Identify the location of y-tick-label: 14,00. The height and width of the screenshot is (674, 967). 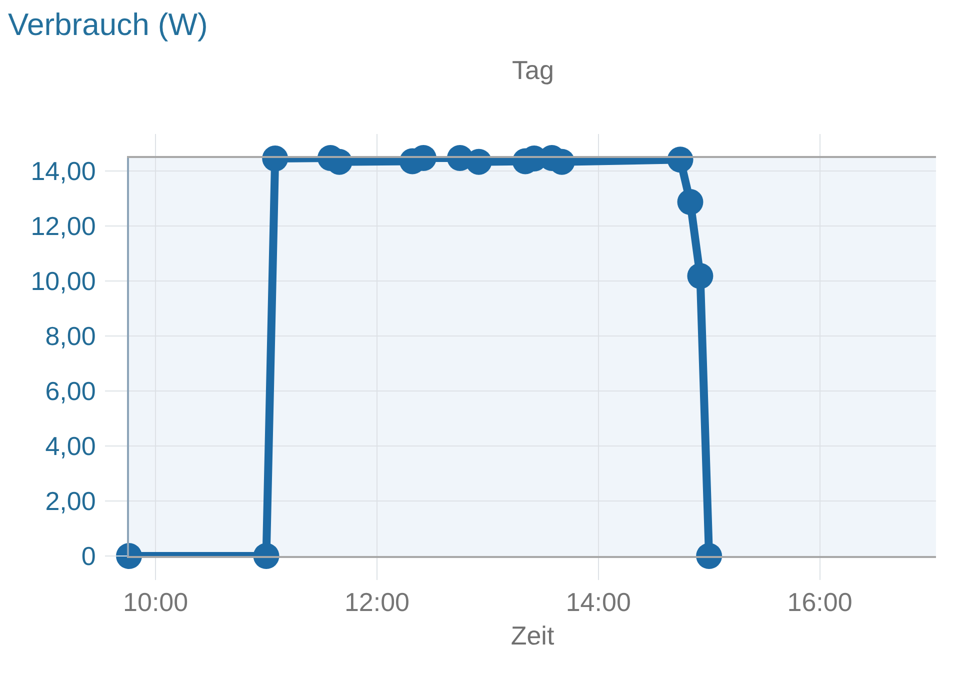
(63, 171).